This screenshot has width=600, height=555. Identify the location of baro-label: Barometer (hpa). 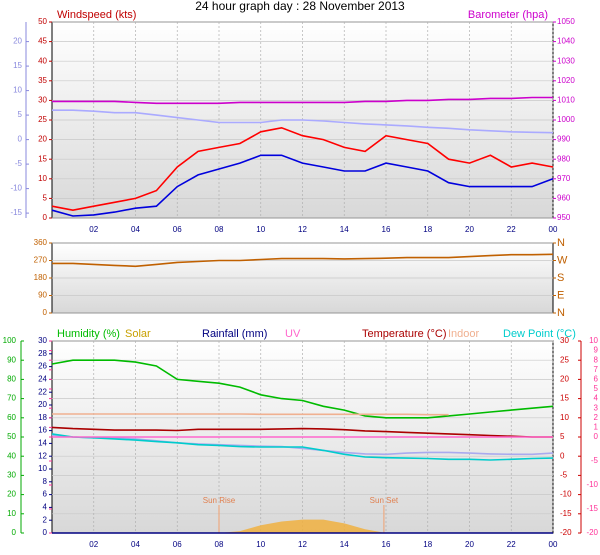
(508, 15).